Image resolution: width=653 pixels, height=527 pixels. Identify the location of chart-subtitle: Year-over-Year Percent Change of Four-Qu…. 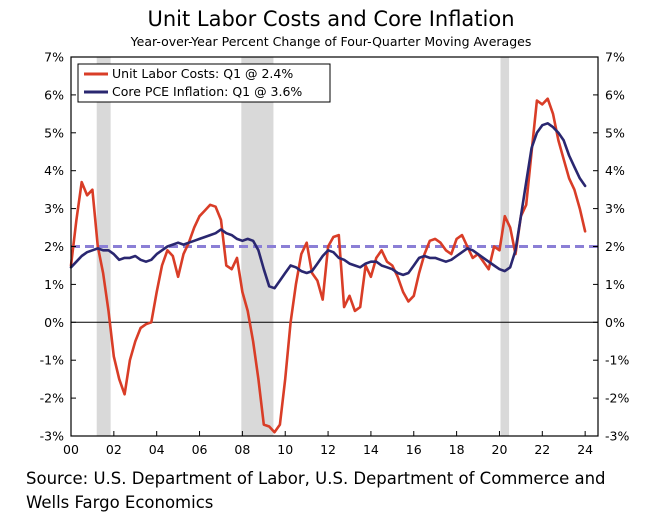
(331, 41).